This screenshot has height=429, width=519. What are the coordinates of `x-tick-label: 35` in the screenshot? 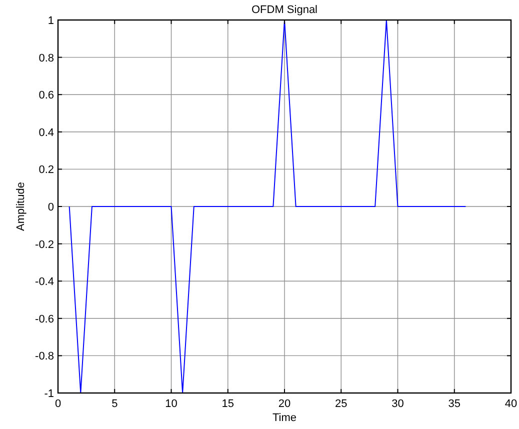 It's located at (454, 404).